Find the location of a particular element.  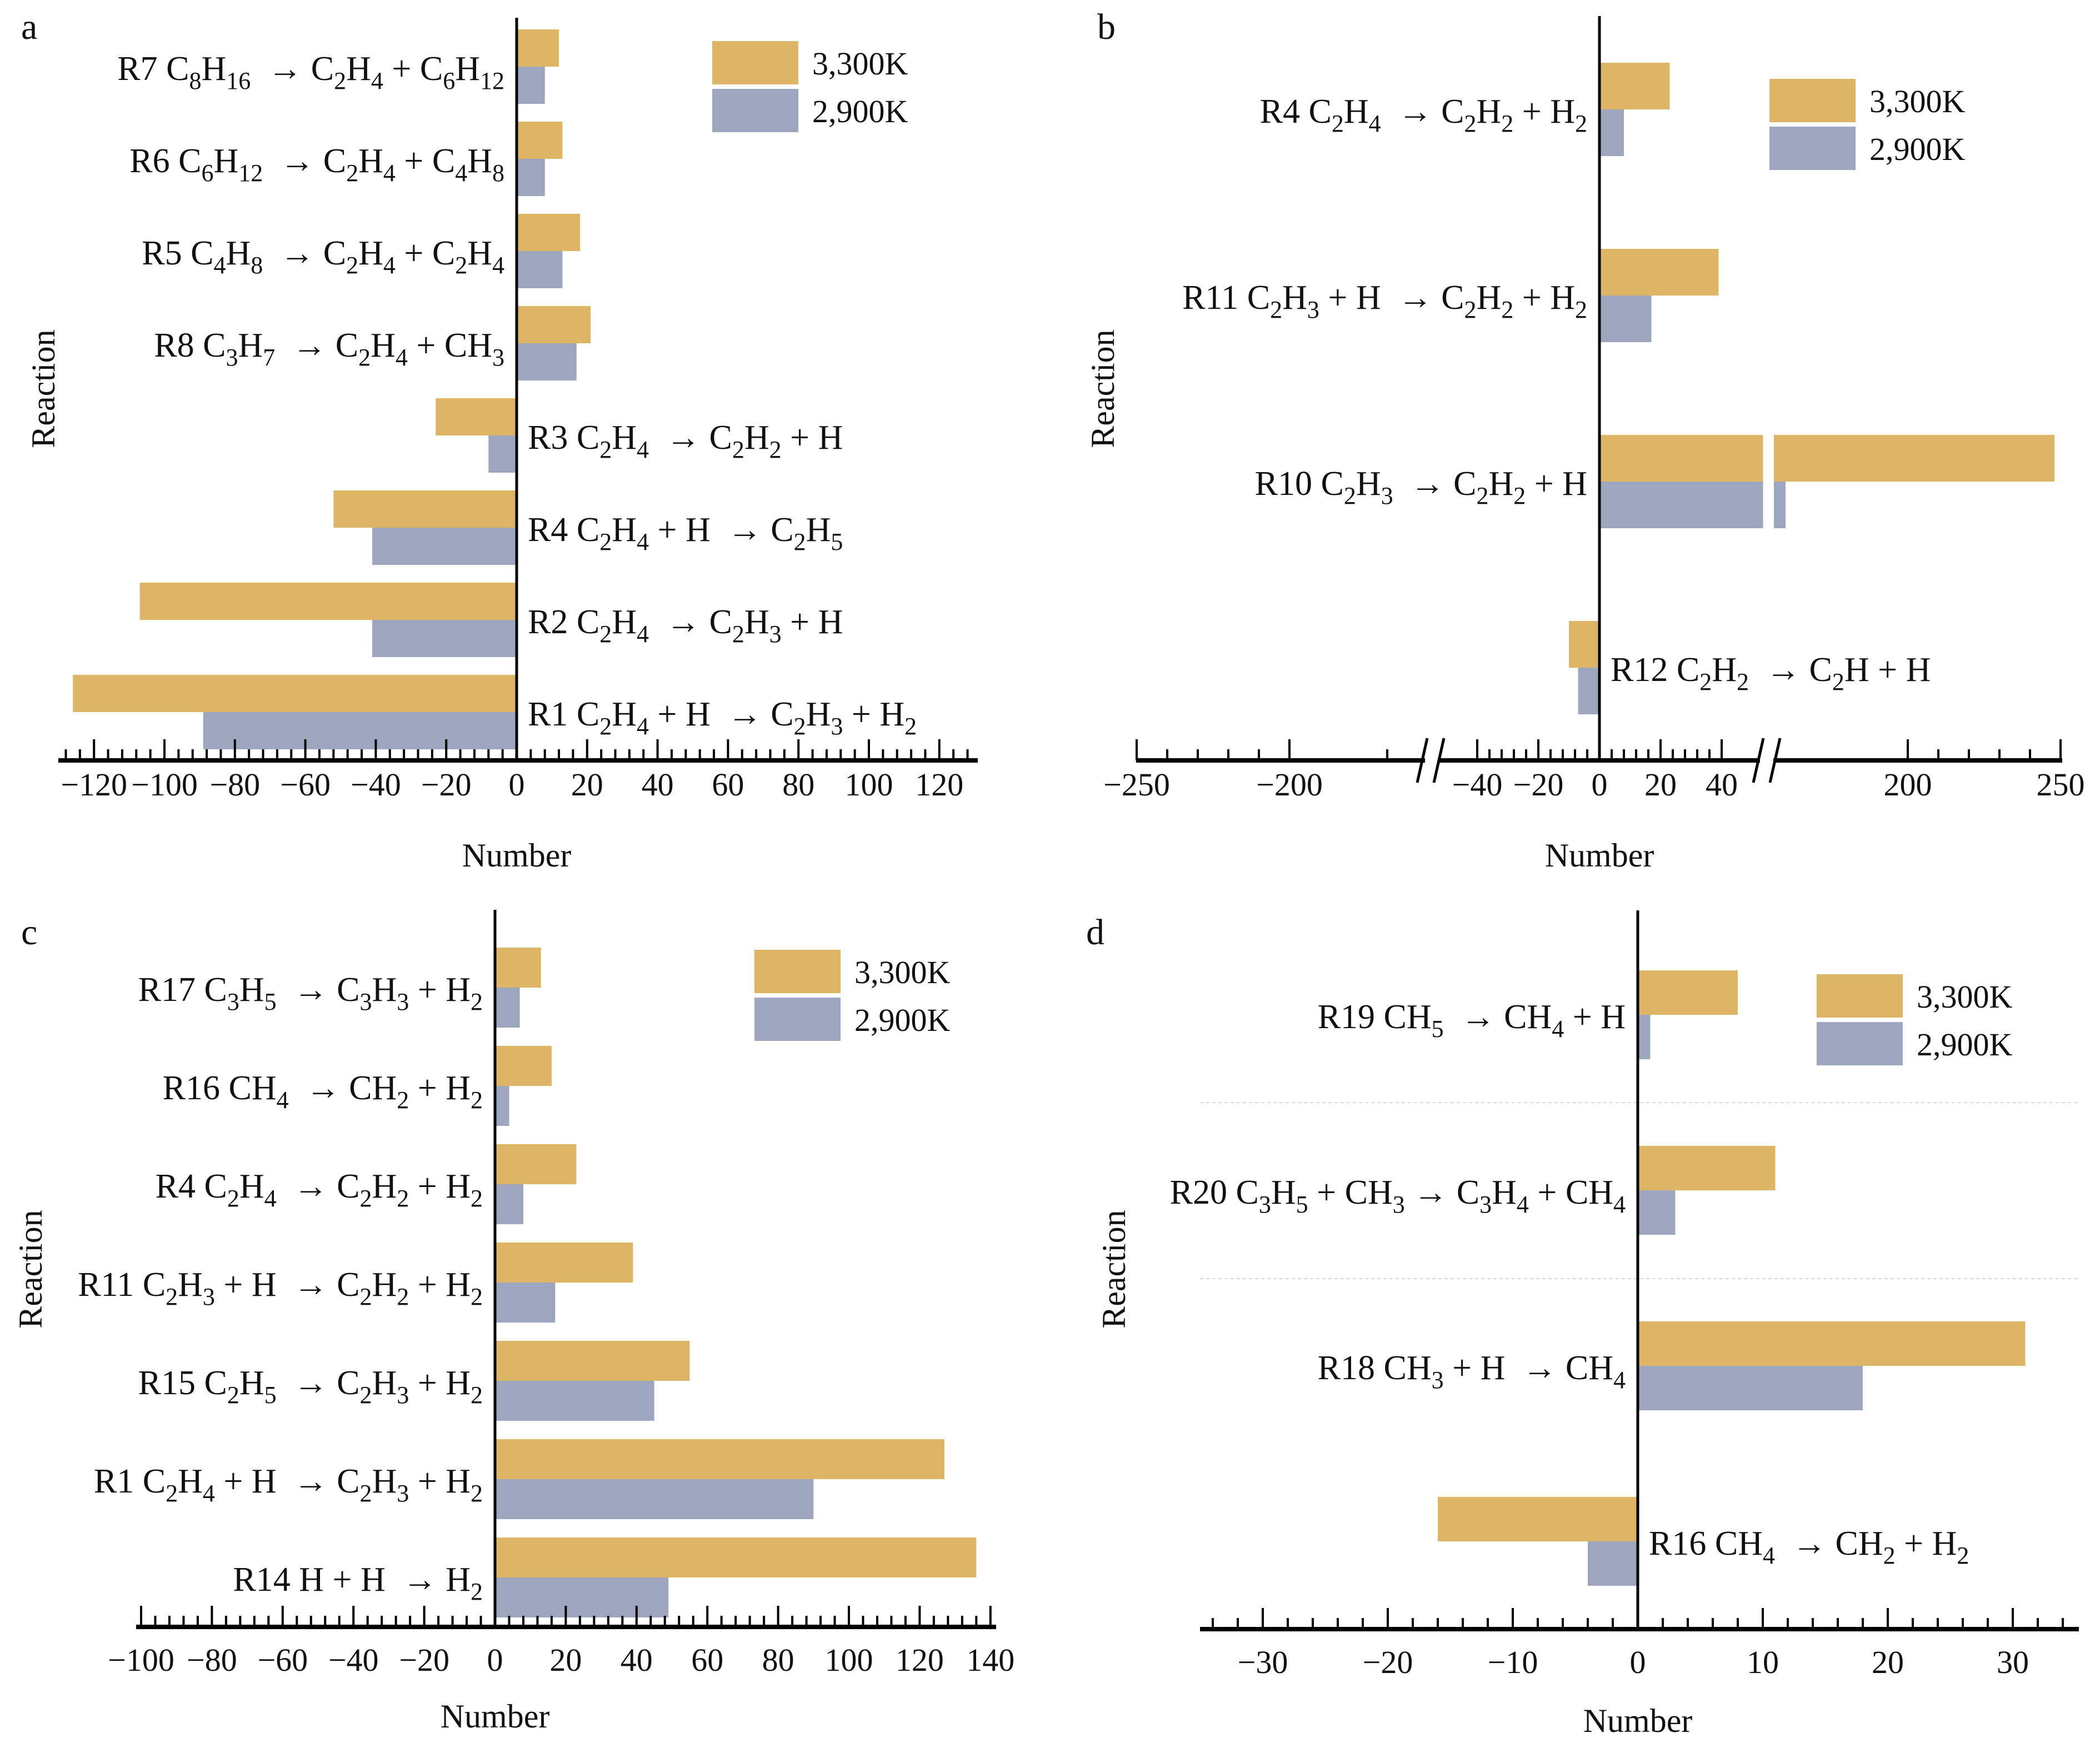

reaction-label-R8: R8 C3H7 → C2H4 + CH3 is located at coordinates (329, 349).